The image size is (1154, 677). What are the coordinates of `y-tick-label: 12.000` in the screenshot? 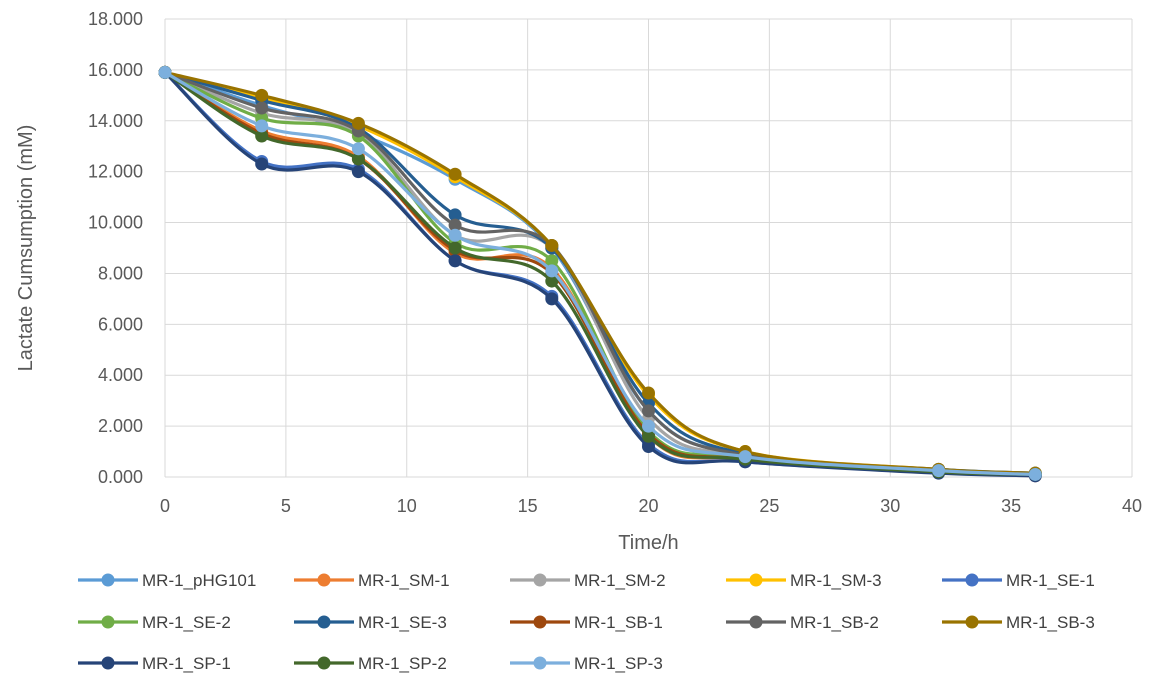 It's located at (115, 172).